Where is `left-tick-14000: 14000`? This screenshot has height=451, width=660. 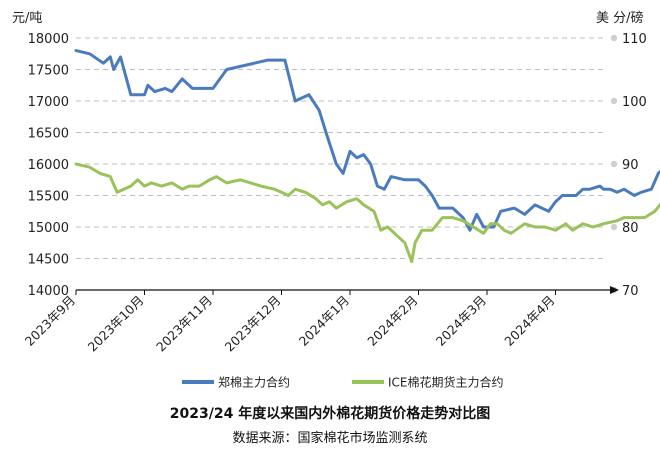
left-tick-14000: 14000 is located at coordinates (48, 291).